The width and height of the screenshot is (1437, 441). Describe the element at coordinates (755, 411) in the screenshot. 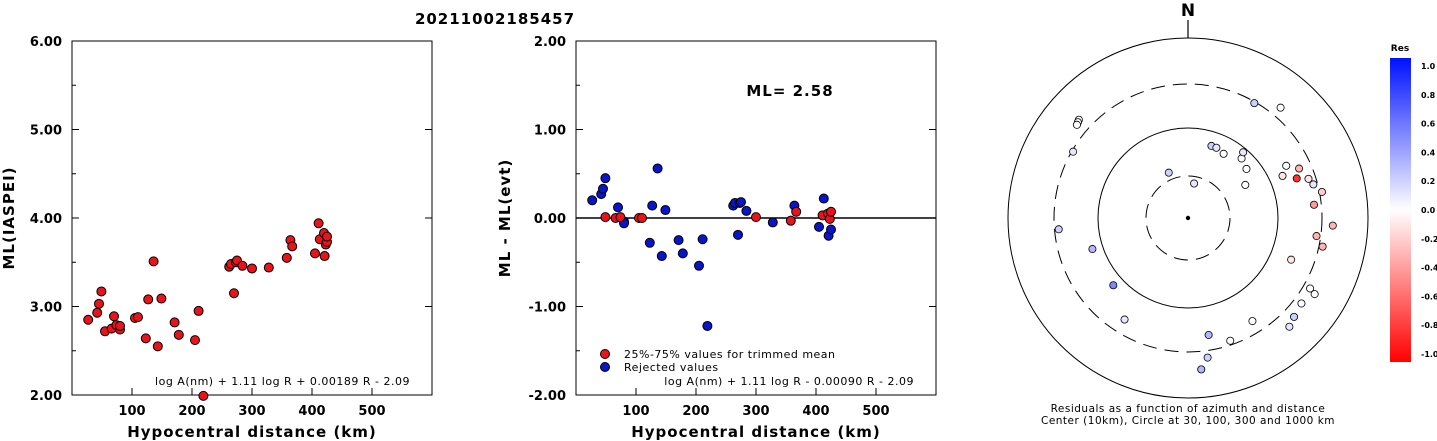

I see `panel2-xtick-label: 300` at that location.